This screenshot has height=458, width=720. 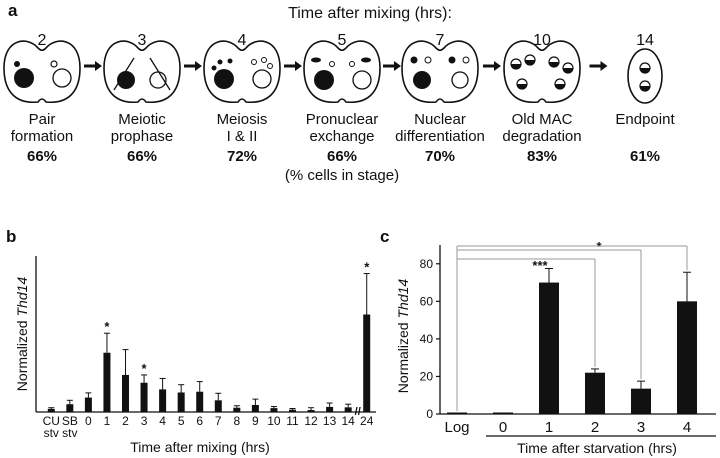 What do you see at coordinates (98, 66) in the screenshot?
I see `stage-arrow-head` at bounding box center [98, 66].